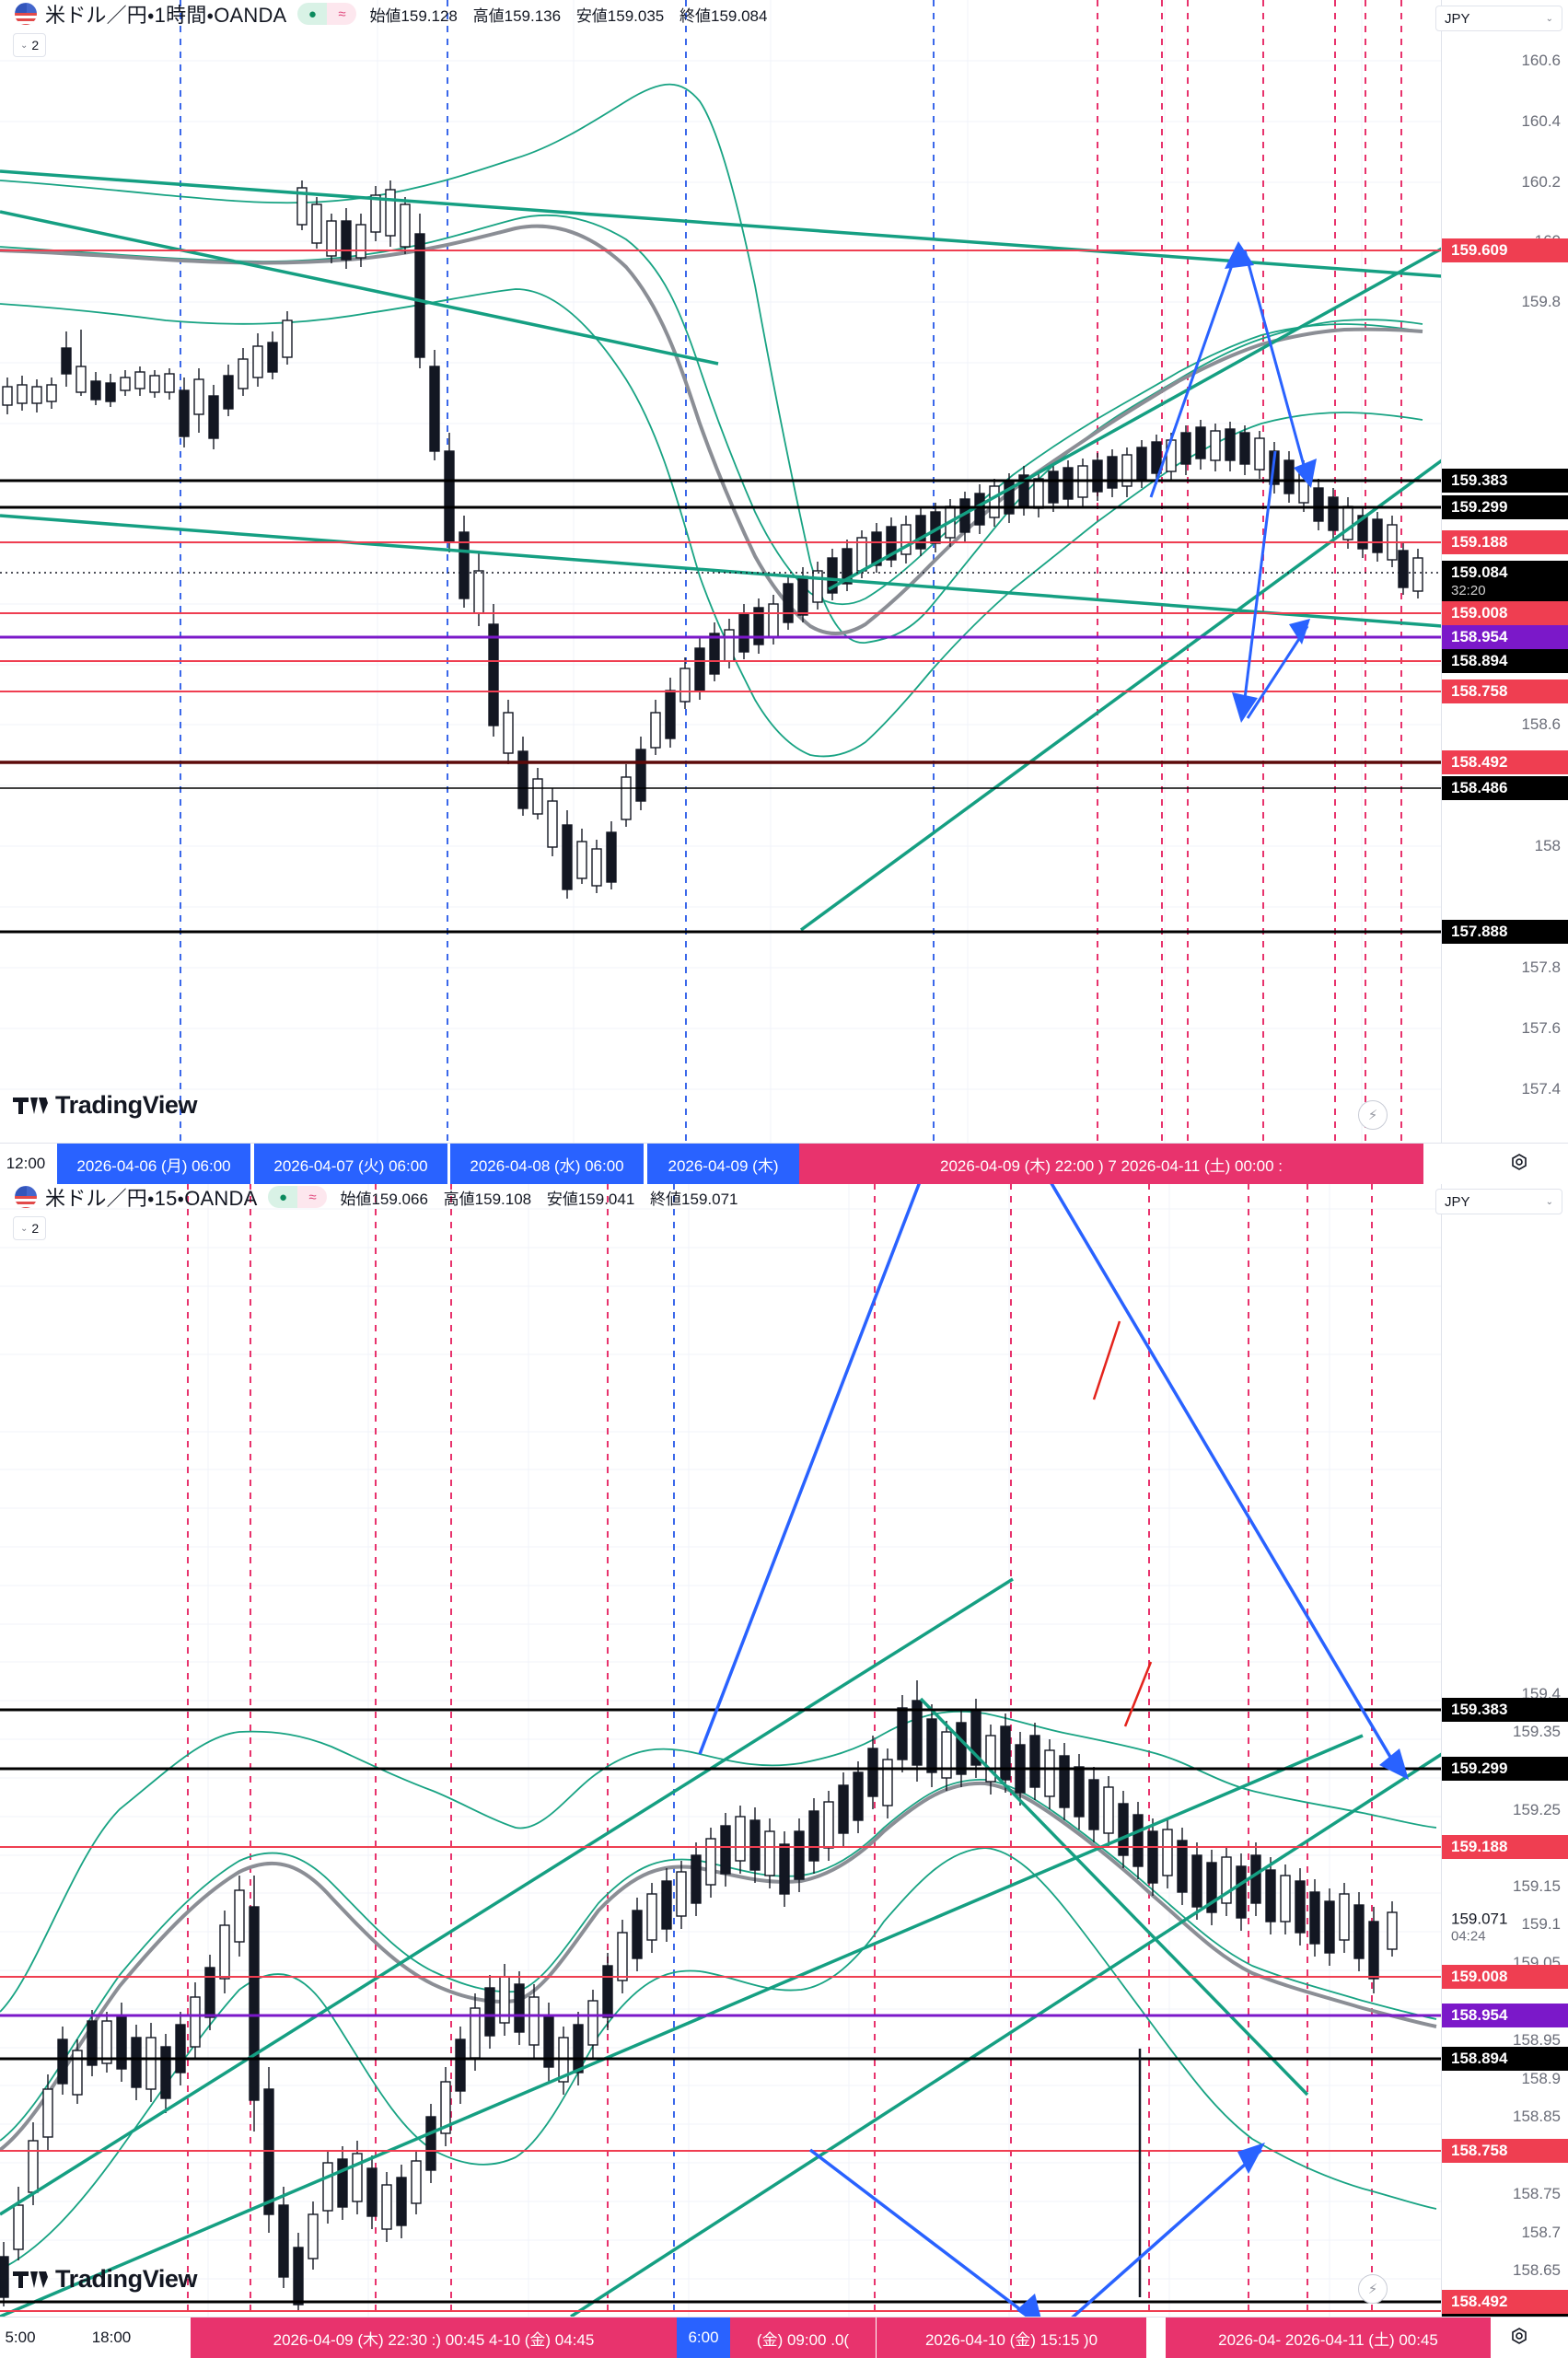 The height and width of the screenshot is (2358, 1568). Describe the element at coordinates (1541, 121) in the screenshot. I see `axis-tick: 160.4` at that location.